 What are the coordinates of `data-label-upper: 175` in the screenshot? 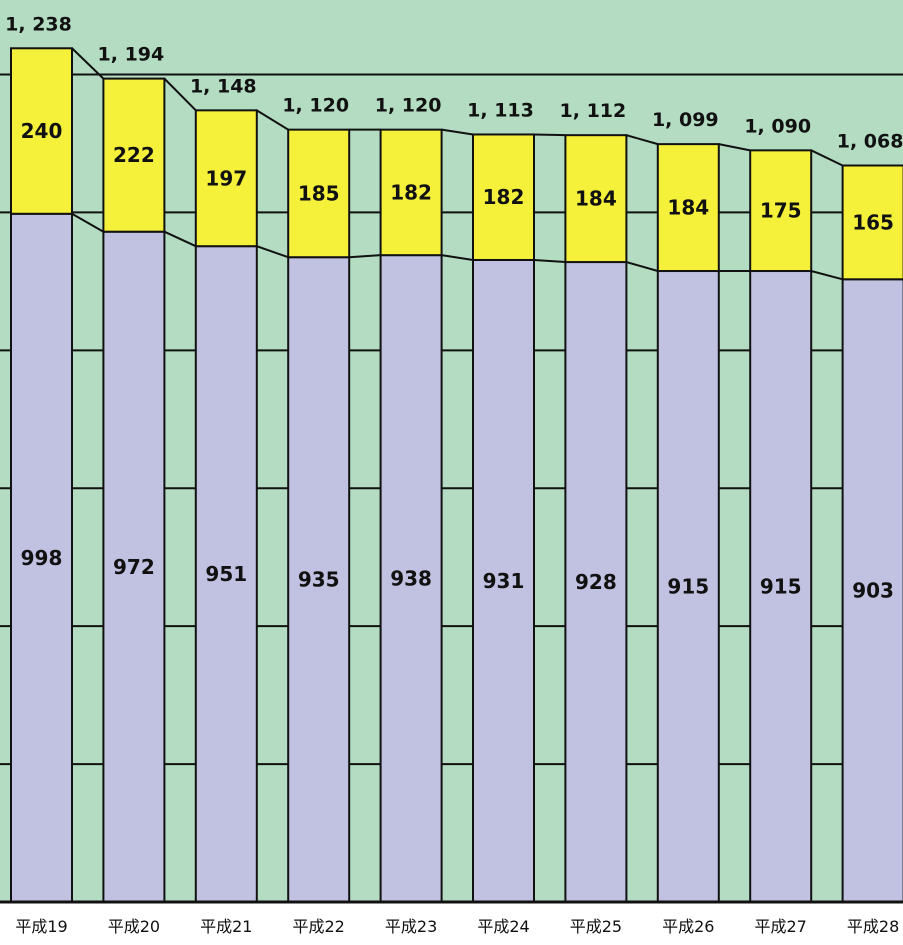 It's located at (781, 211).